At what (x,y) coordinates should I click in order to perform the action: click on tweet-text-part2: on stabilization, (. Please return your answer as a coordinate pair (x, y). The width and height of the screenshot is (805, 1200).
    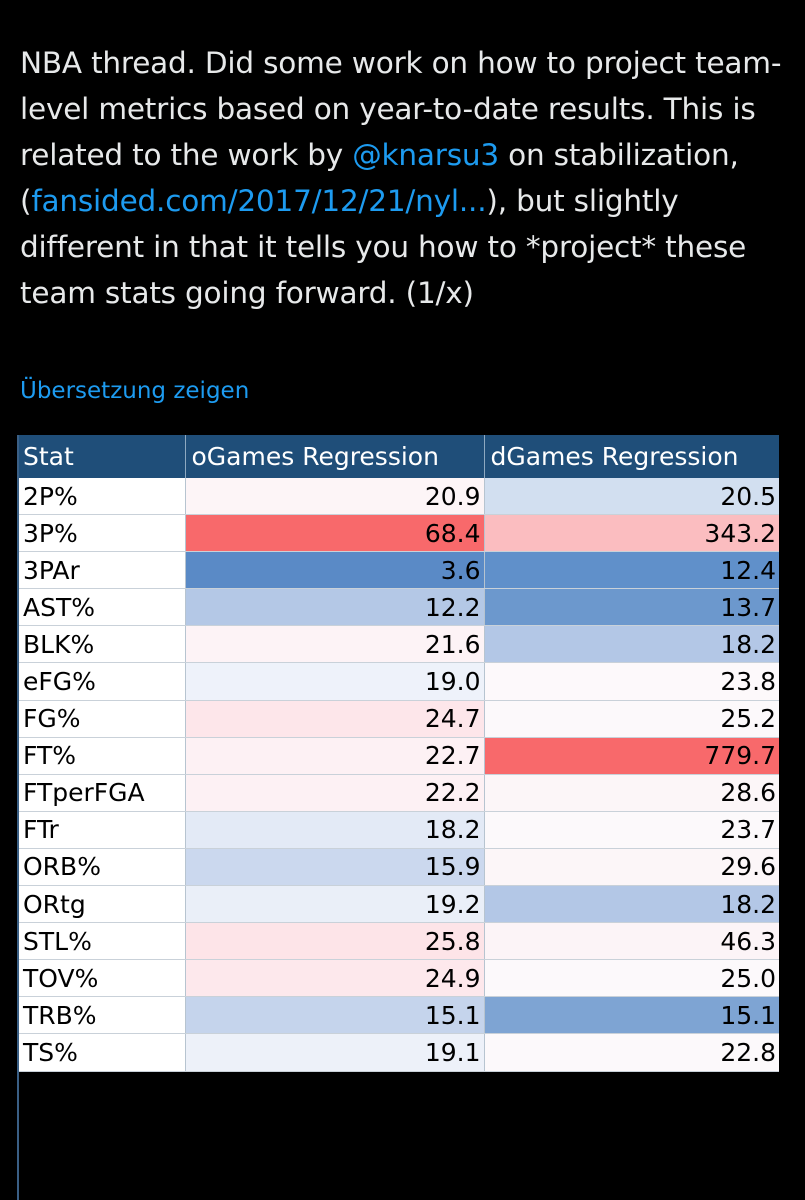
    Looking at the image, I should click on (379, 178).